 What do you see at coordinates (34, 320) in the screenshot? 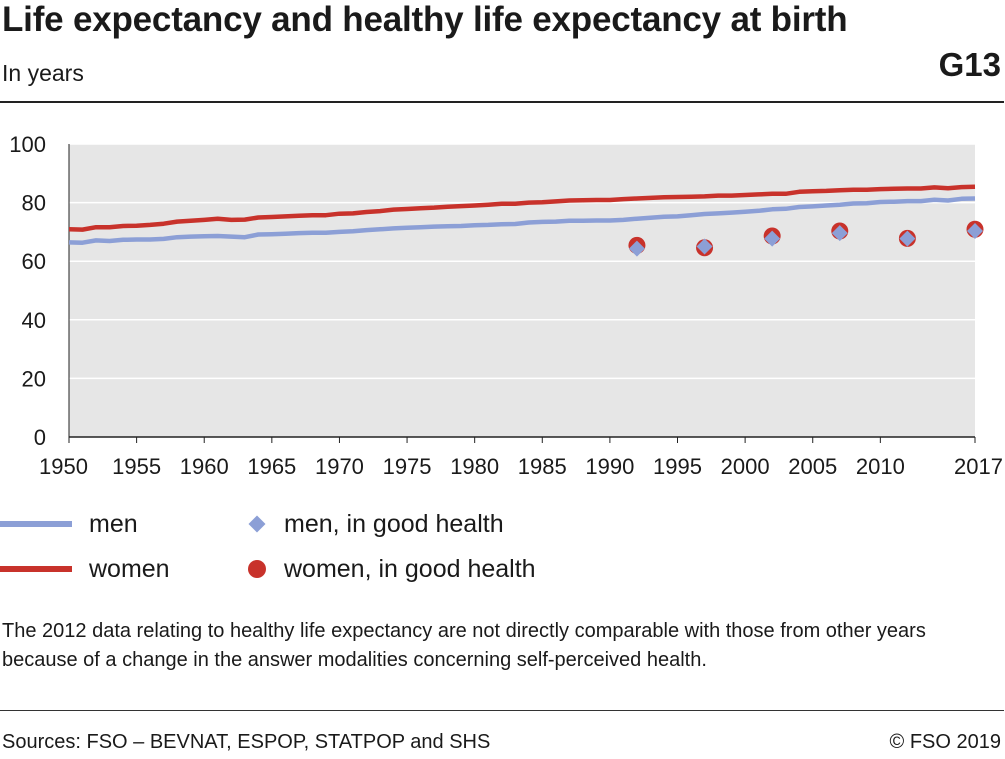
I see `y-tick-label: 40` at bounding box center [34, 320].